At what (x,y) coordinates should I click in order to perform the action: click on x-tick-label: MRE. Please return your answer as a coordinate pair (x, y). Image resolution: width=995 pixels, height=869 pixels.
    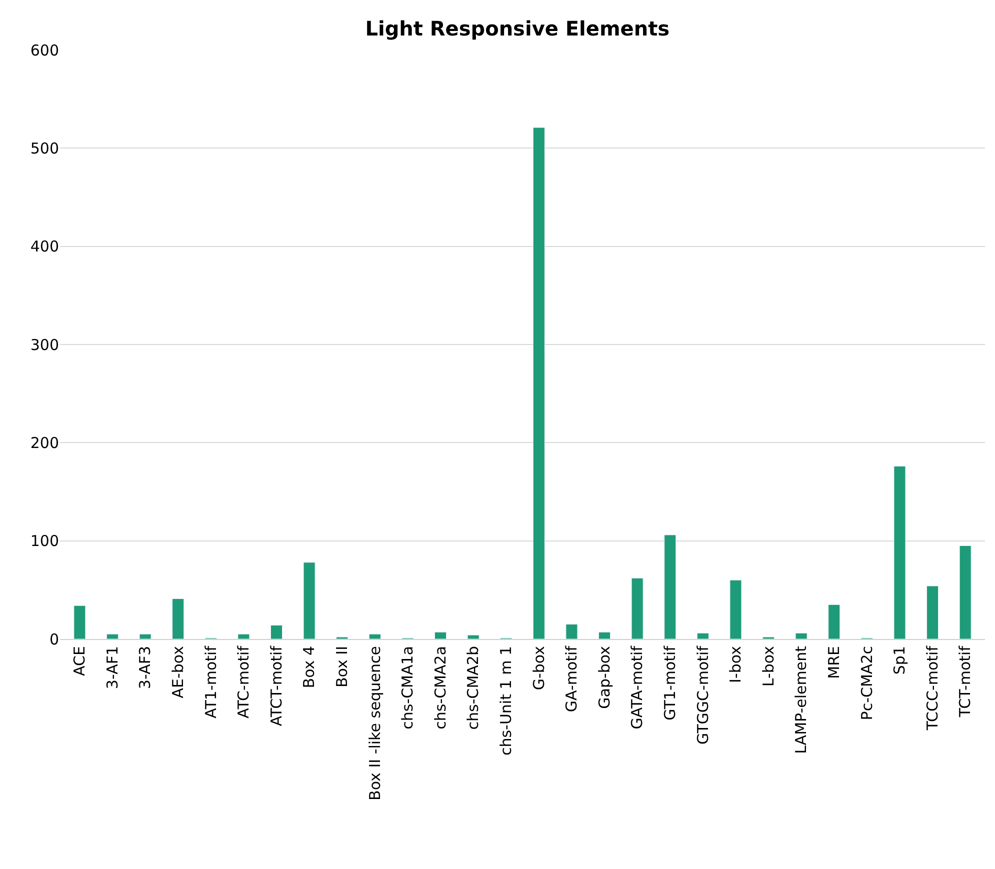
    Looking at the image, I should click on (833, 662).